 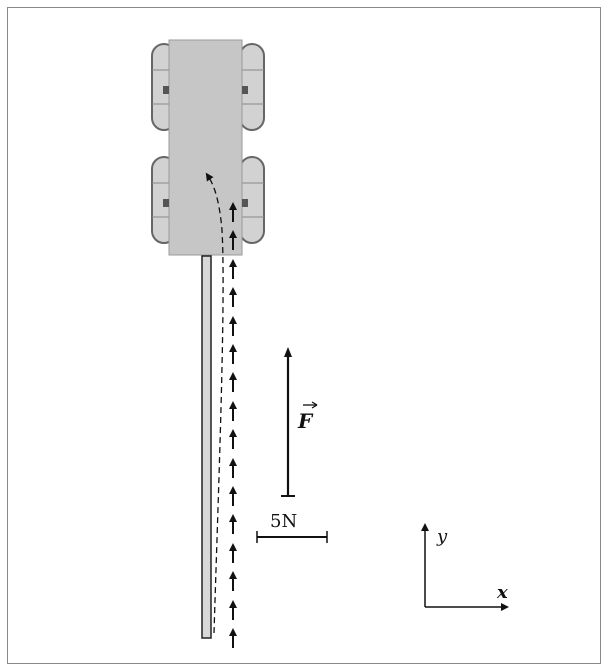 What do you see at coordinates (233, 425) in the screenshot?
I see `force-field-arrows` at bounding box center [233, 425].